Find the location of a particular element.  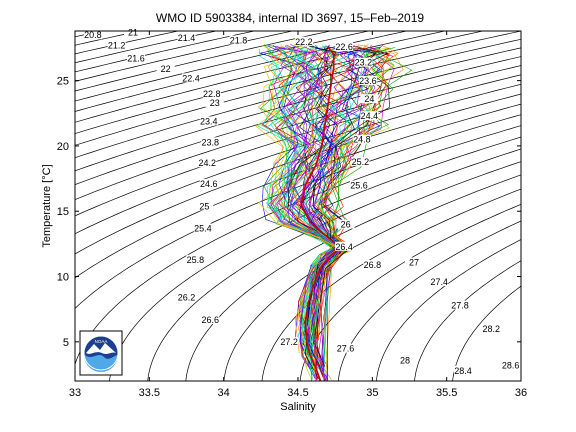

density-label: 24.6 is located at coordinates (209, 184).